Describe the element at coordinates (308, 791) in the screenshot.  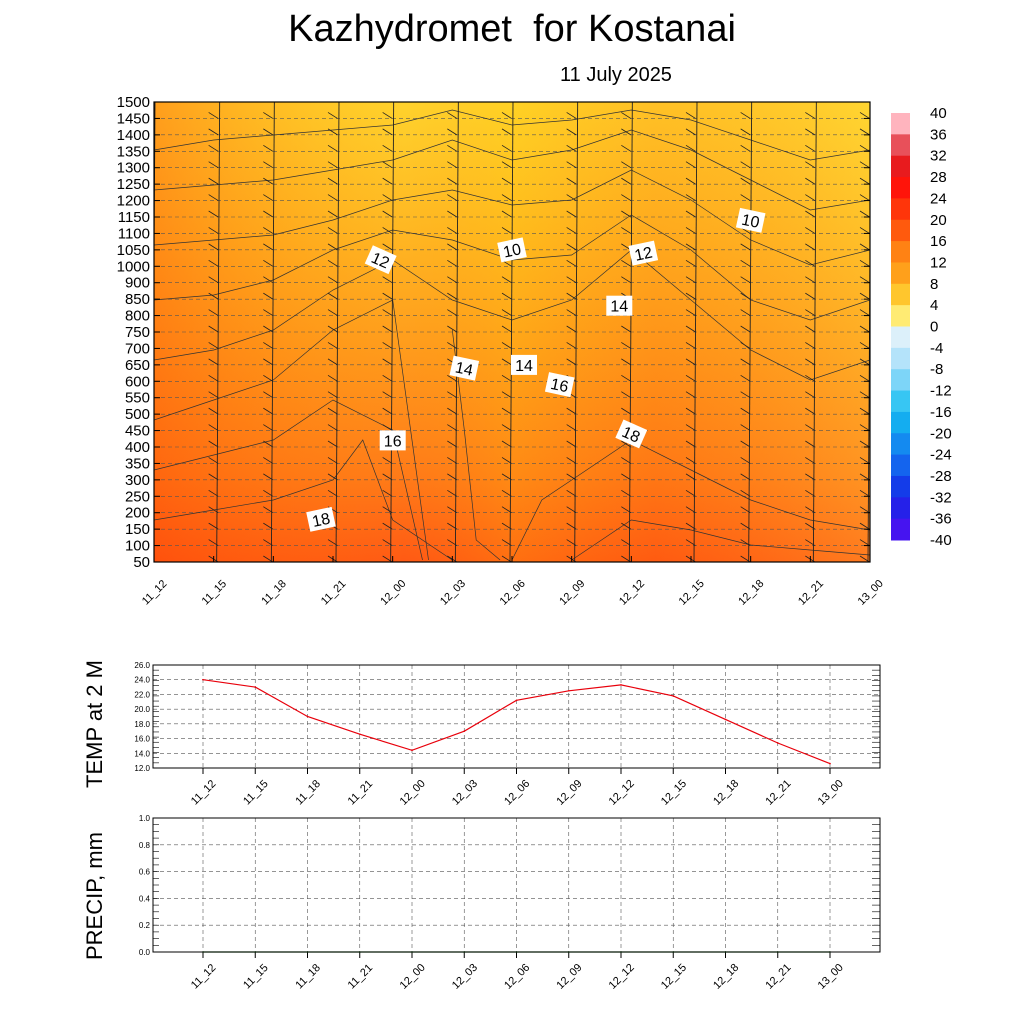
I see `x-tick-label: 11_18` at that location.